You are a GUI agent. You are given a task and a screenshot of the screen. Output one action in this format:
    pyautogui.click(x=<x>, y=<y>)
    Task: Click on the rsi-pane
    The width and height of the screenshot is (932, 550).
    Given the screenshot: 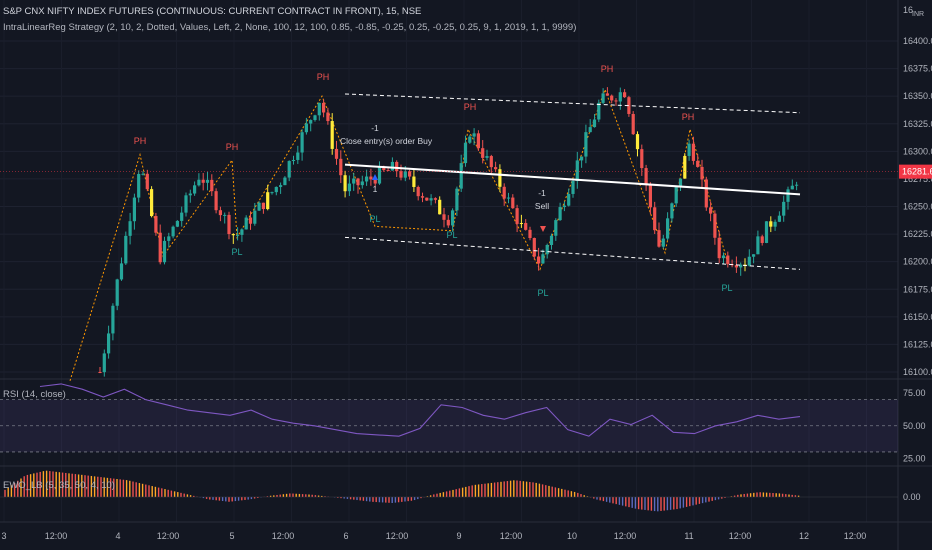 What is the action you would take?
    pyautogui.click(x=449, y=418)
    